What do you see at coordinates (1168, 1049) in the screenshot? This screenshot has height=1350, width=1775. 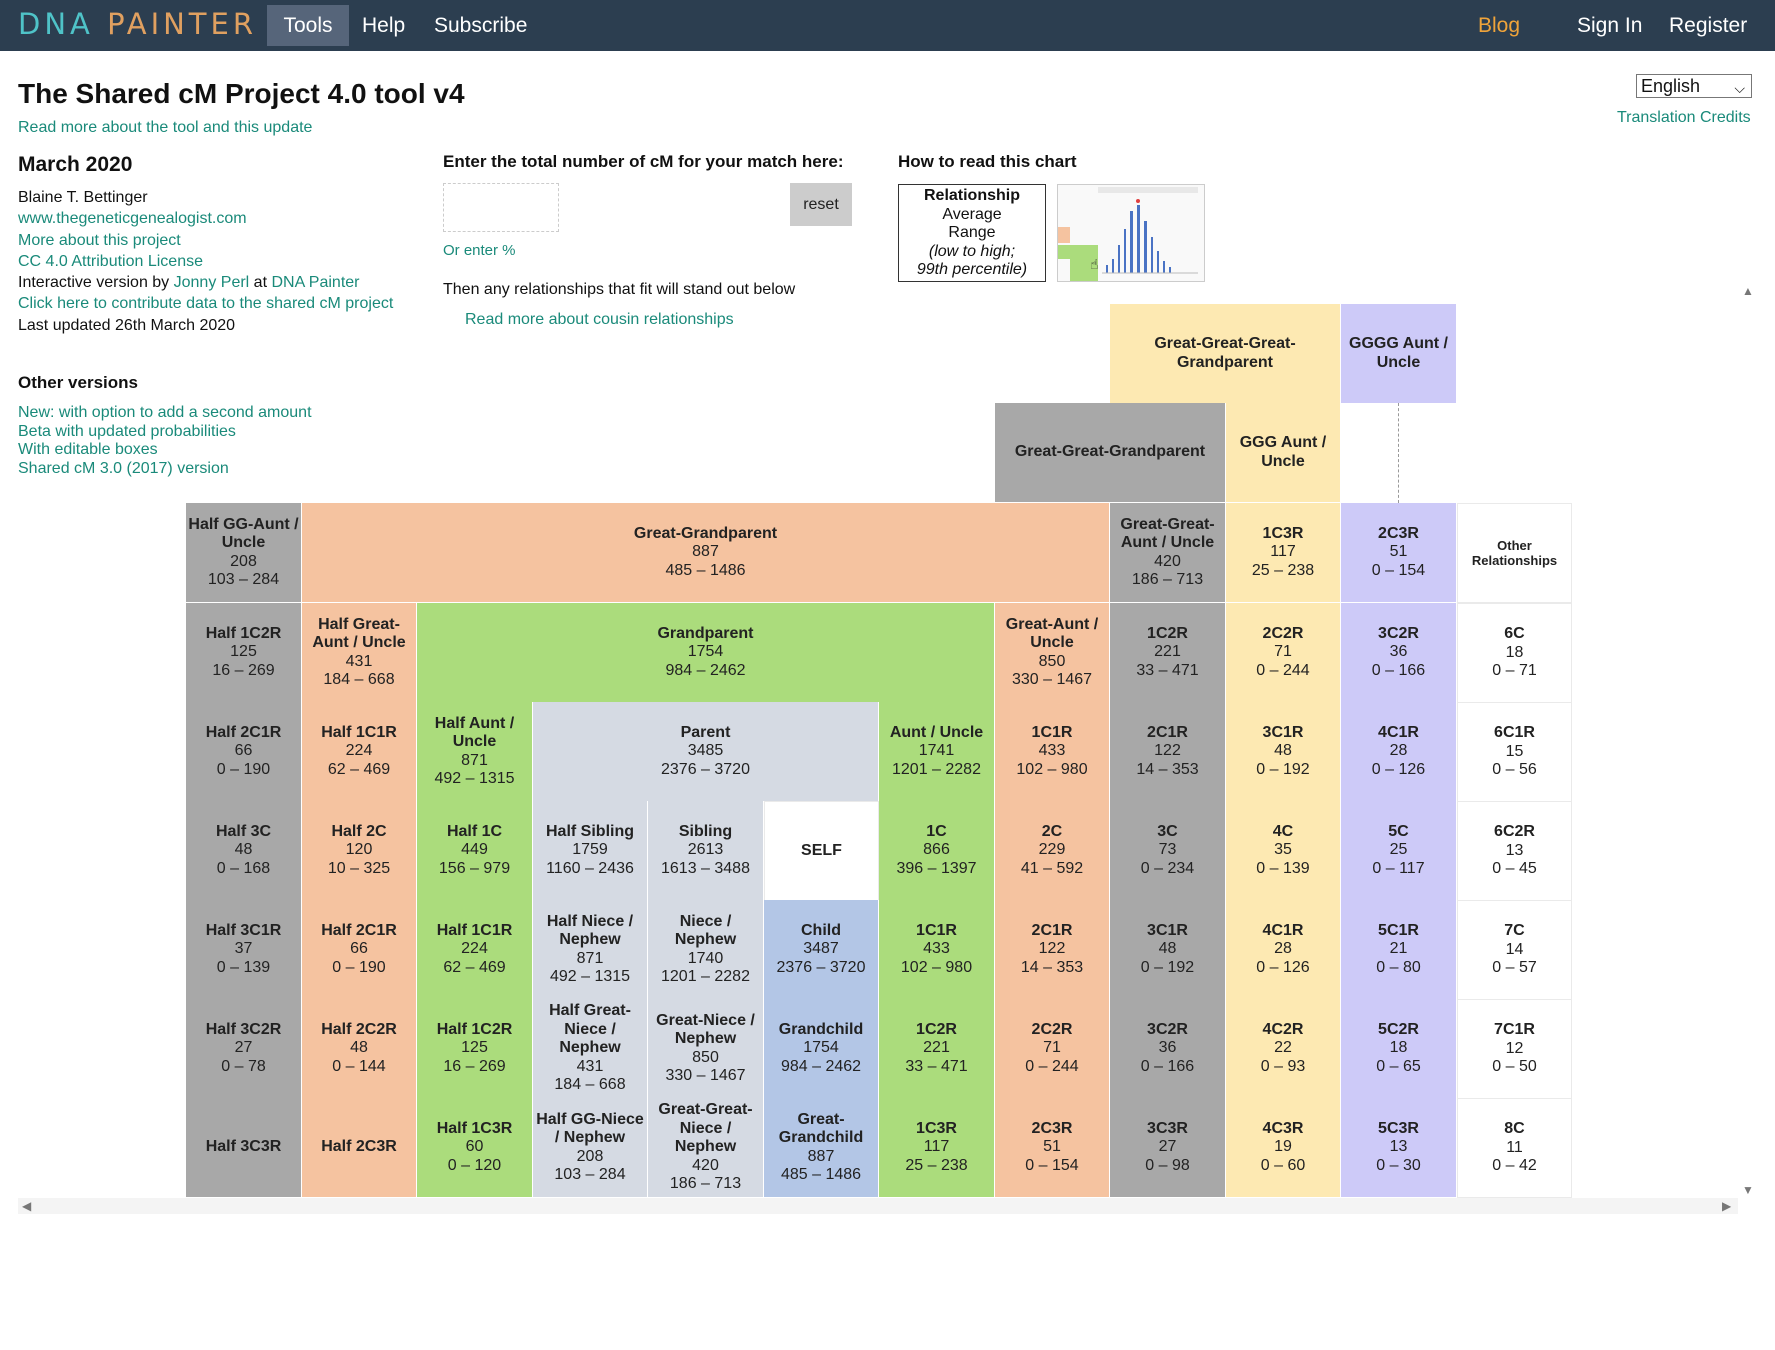 I see `relationship-cell-3c2r: 3C2R 36 0 – 166` at bounding box center [1168, 1049].